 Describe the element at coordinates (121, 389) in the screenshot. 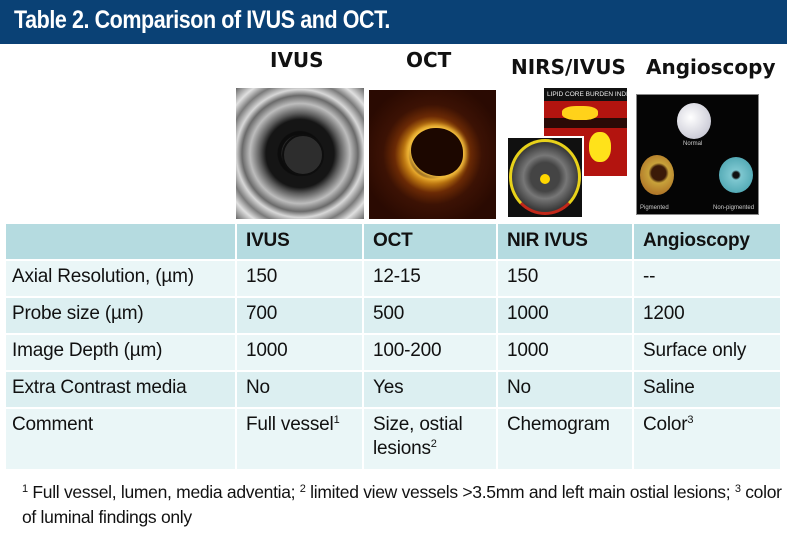

I see `row-label: Extra Contrast media` at that location.